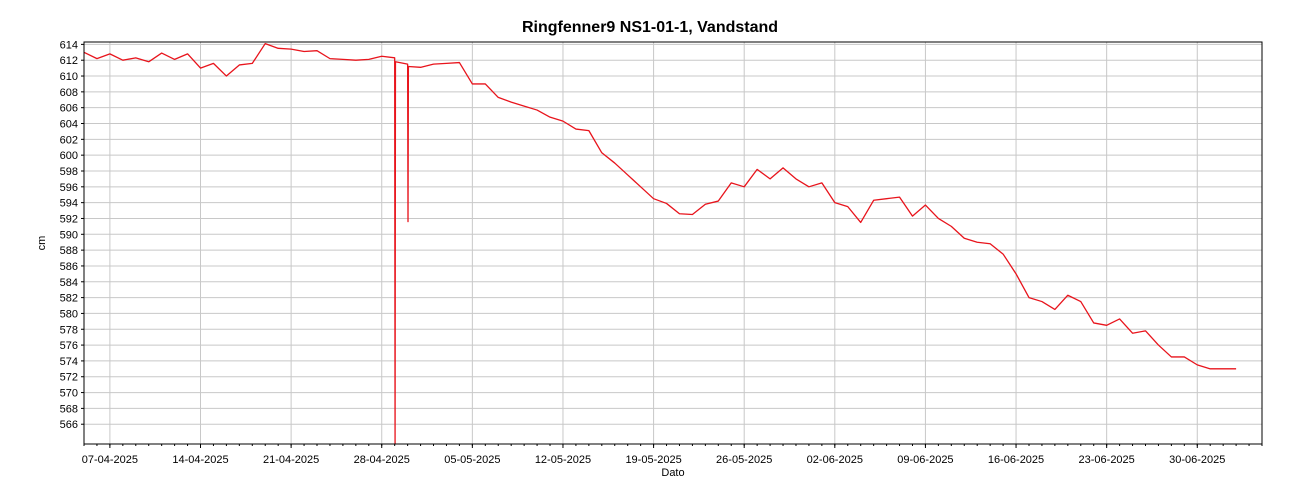 This screenshot has width=1300, height=500. What do you see at coordinates (42, 243) in the screenshot?
I see `y-axis-label: cm` at bounding box center [42, 243].